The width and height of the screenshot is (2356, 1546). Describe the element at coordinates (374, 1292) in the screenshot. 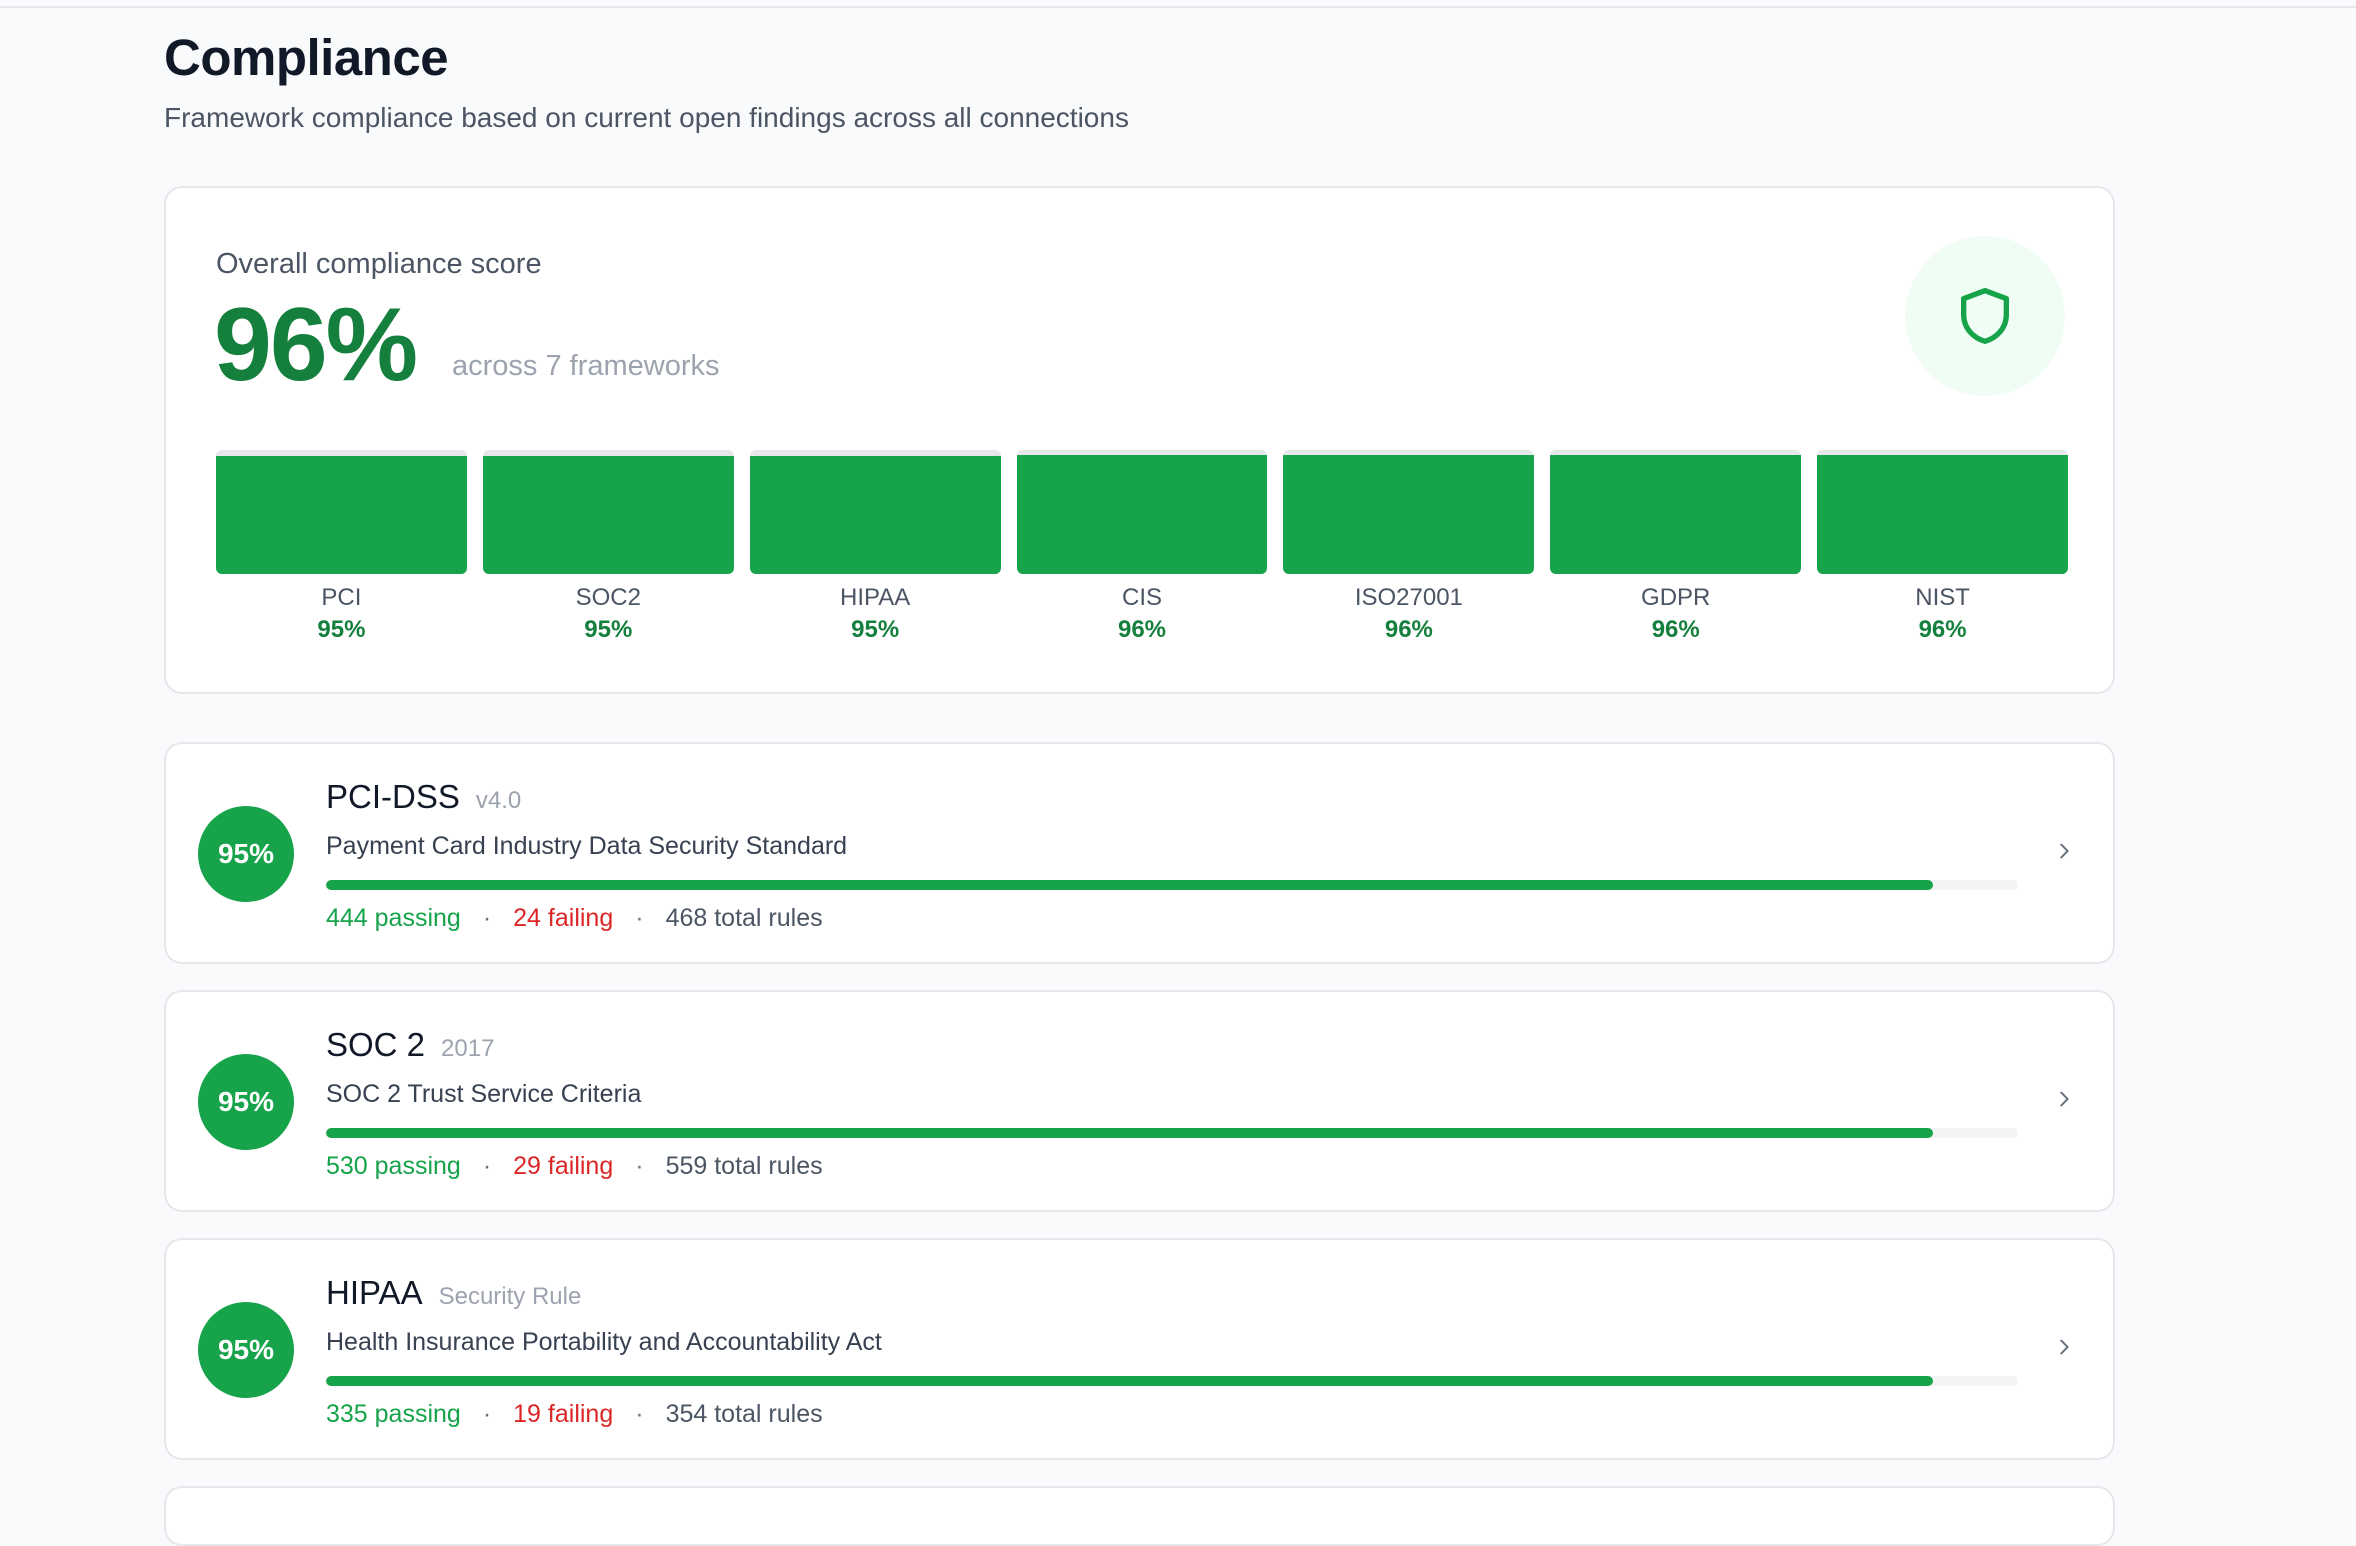

I see `framework-name: HIPAA` at that location.